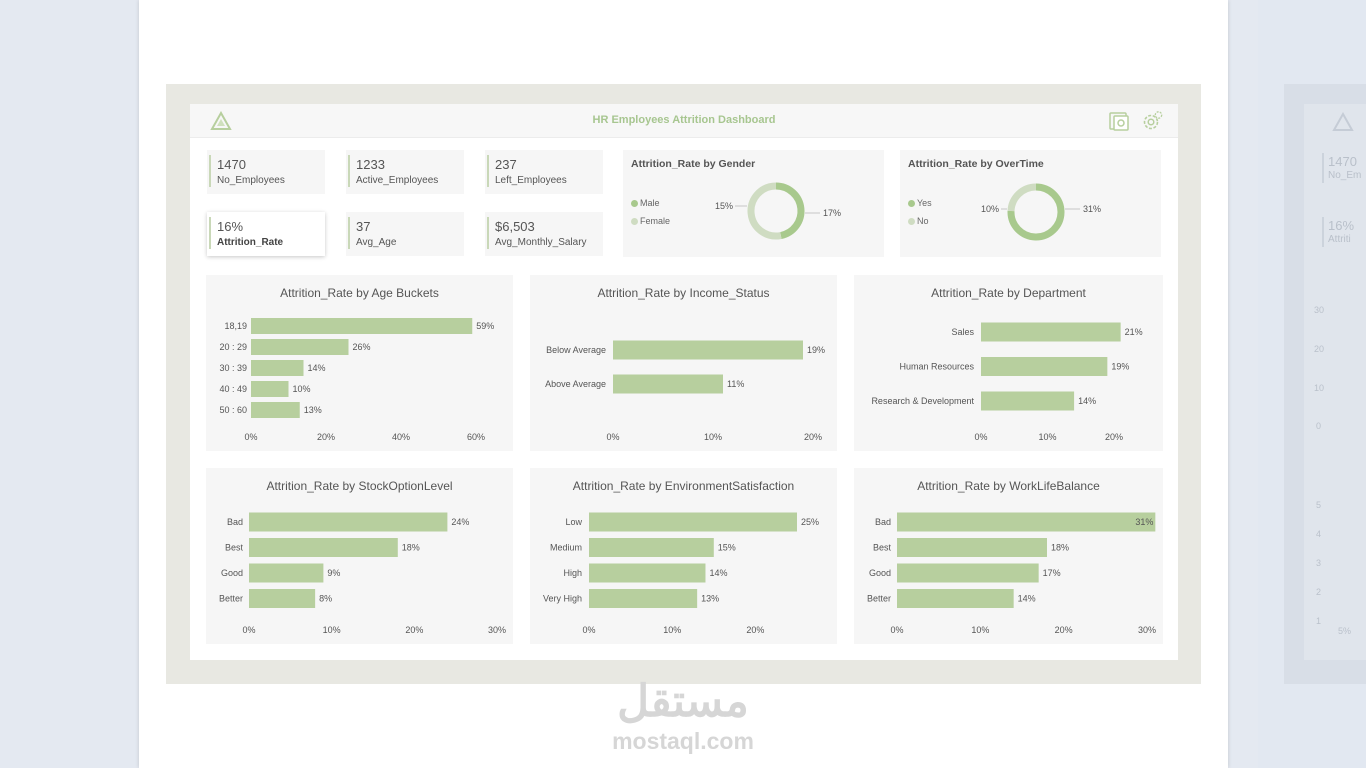 This screenshot has width=1366, height=768. What do you see at coordinates (920, 203) in the screenshot?
I see `legend-item-yes: Yes` at bounding box center [920, 203].